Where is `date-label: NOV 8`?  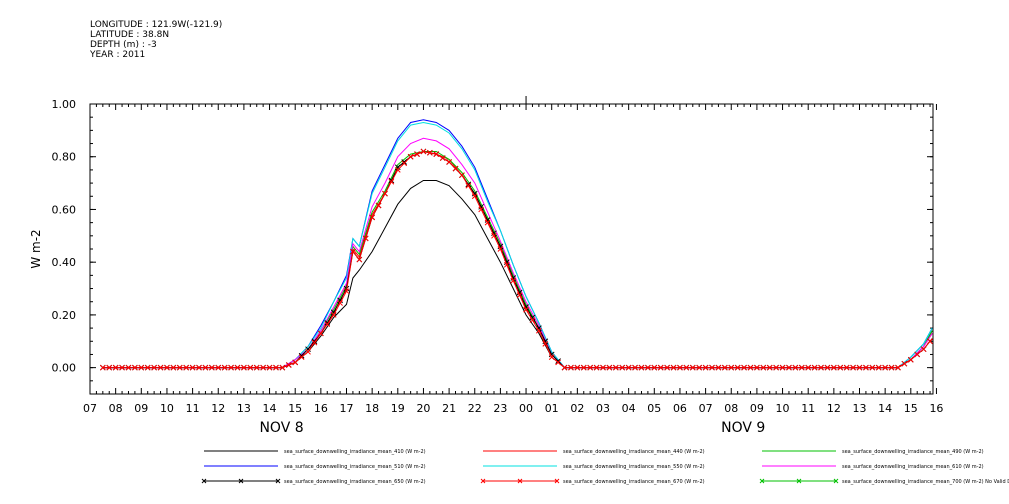 date-label: NOV 8 is located at coordinates (281, 428).